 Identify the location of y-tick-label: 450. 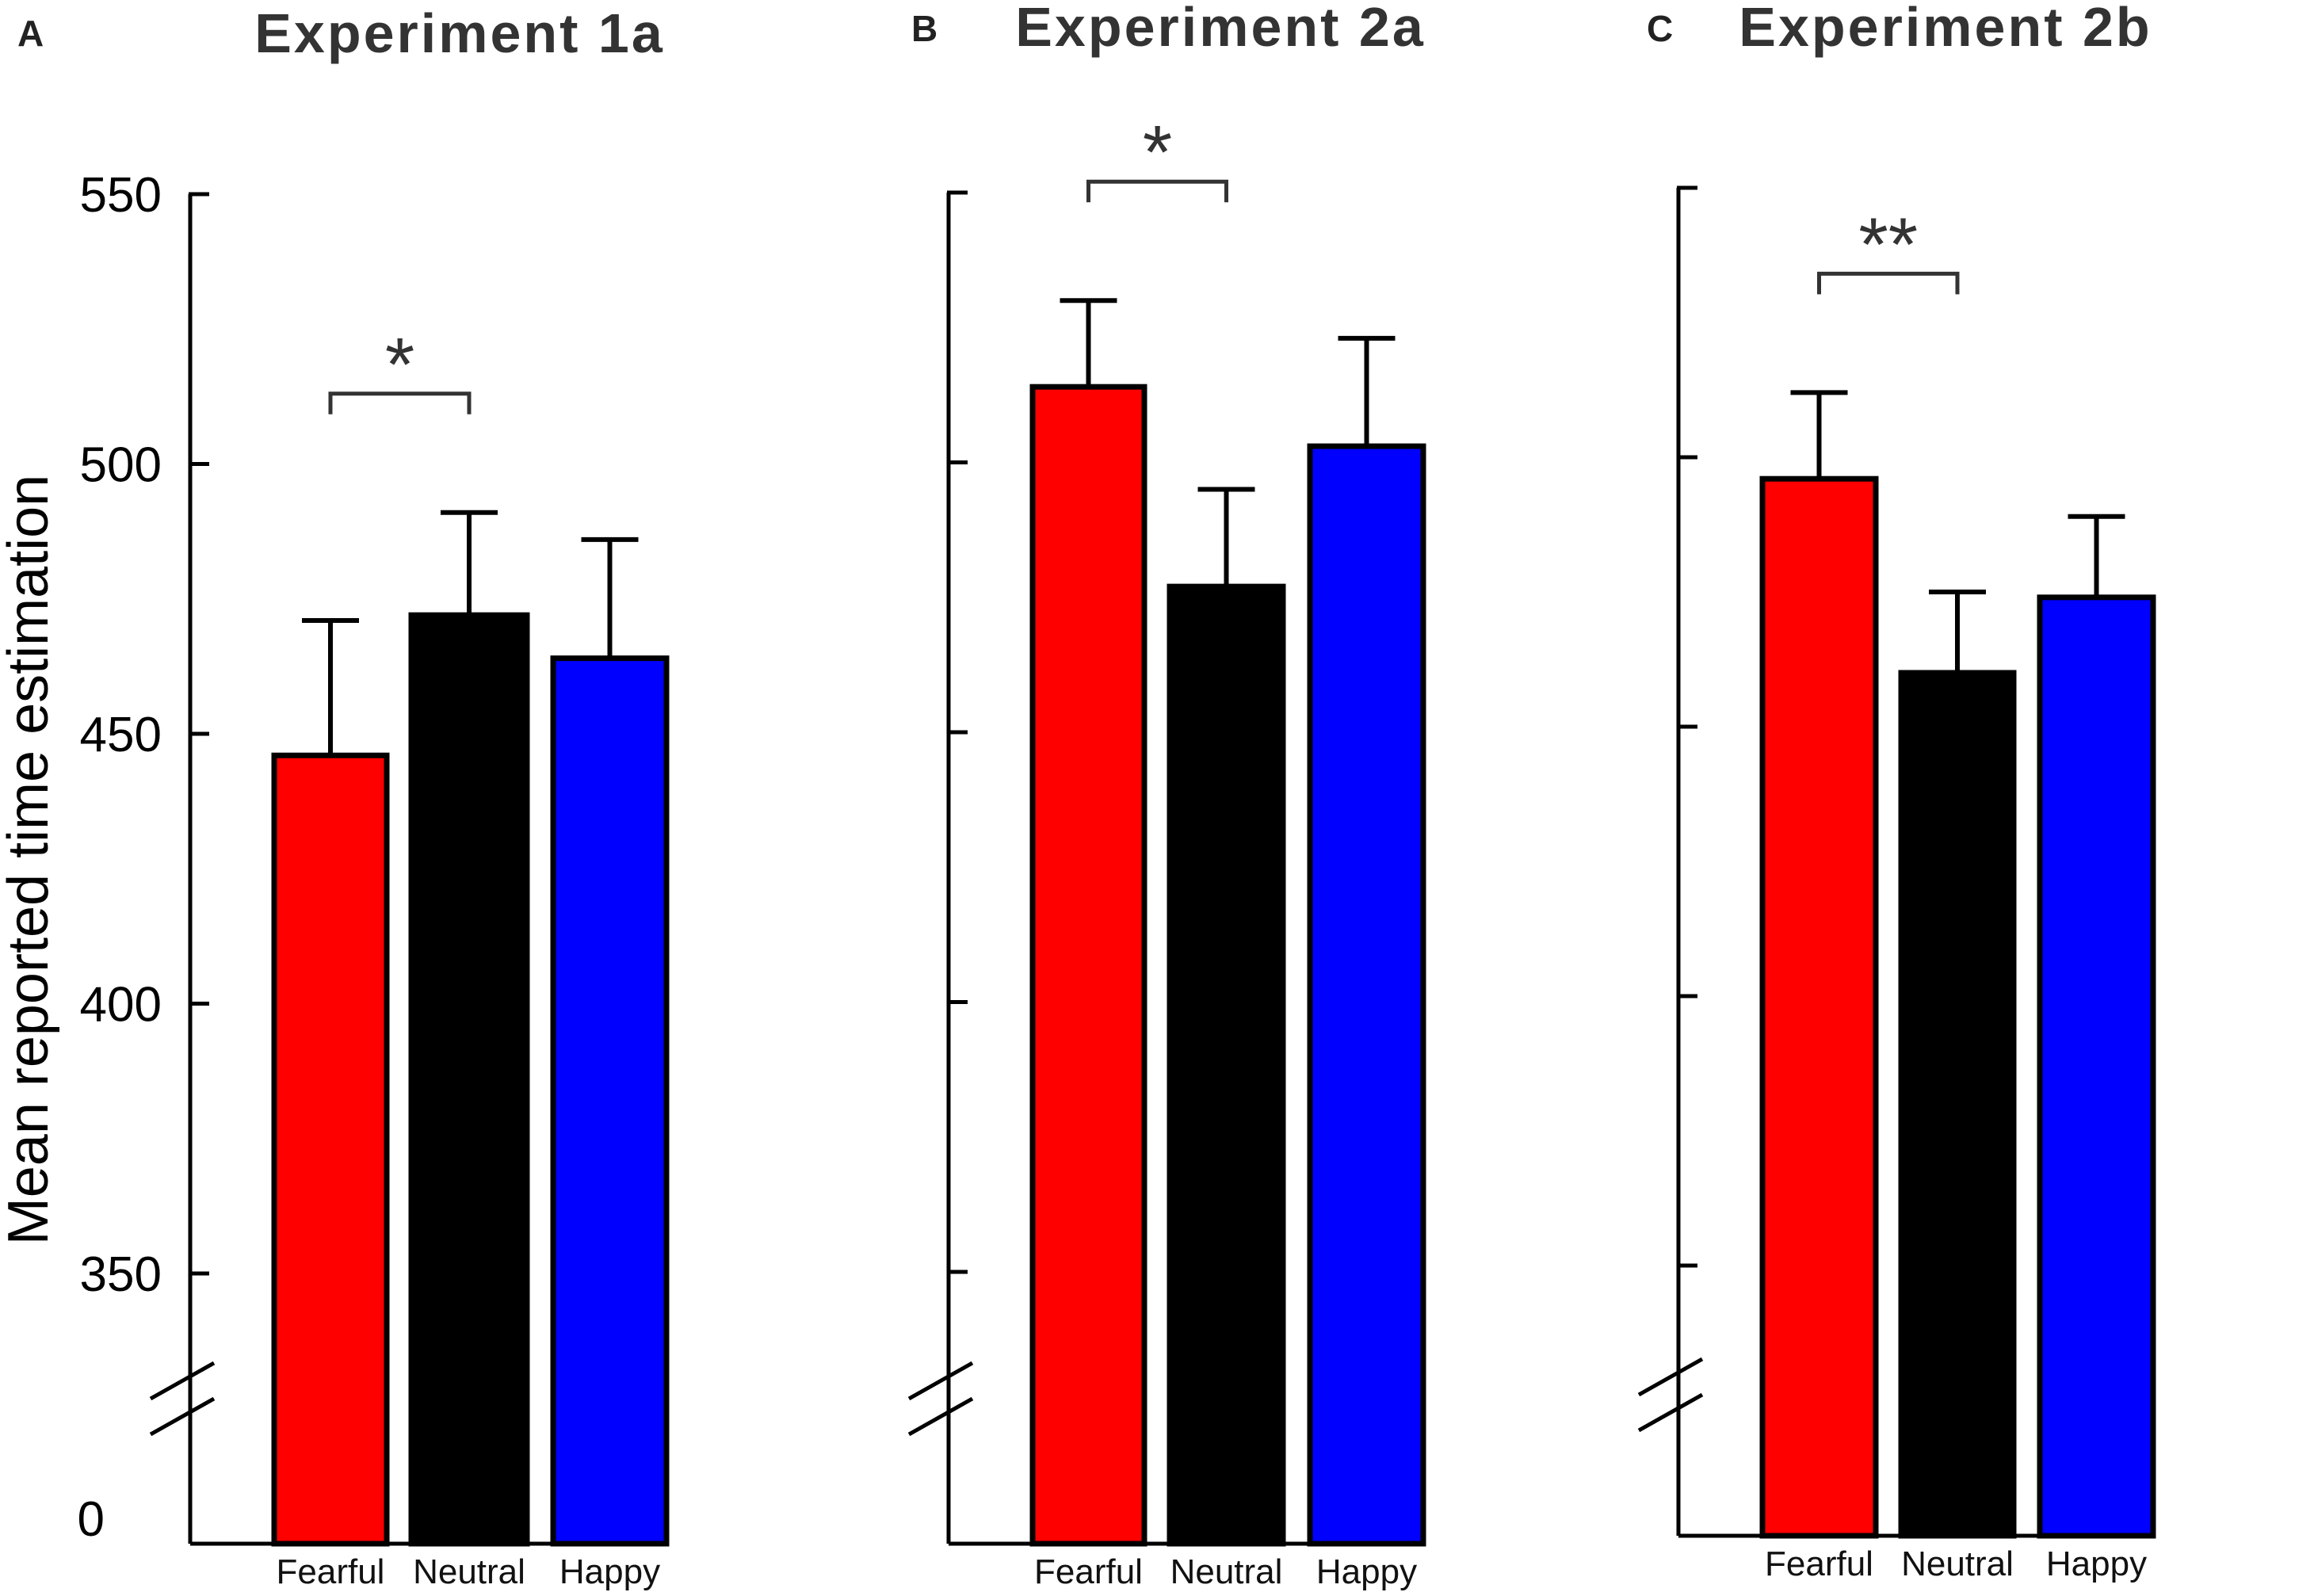
(121, 735).